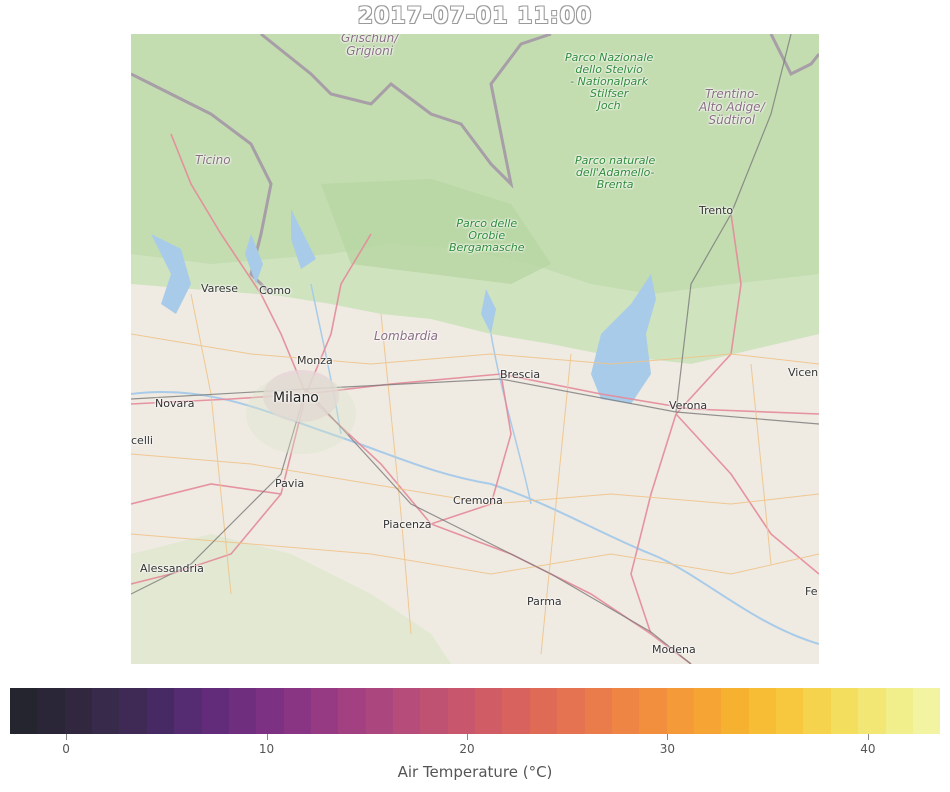 The image size is (950, 792). I want to click on colorbar-tick-label: 0, so click(66, 749).